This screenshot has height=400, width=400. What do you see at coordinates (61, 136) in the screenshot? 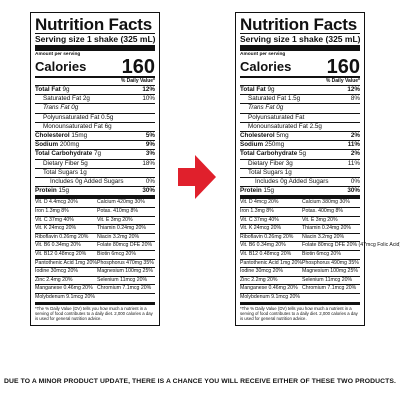
I see `nutrient-name: Cholesterol 15mg` at bounding box center [61, 136].